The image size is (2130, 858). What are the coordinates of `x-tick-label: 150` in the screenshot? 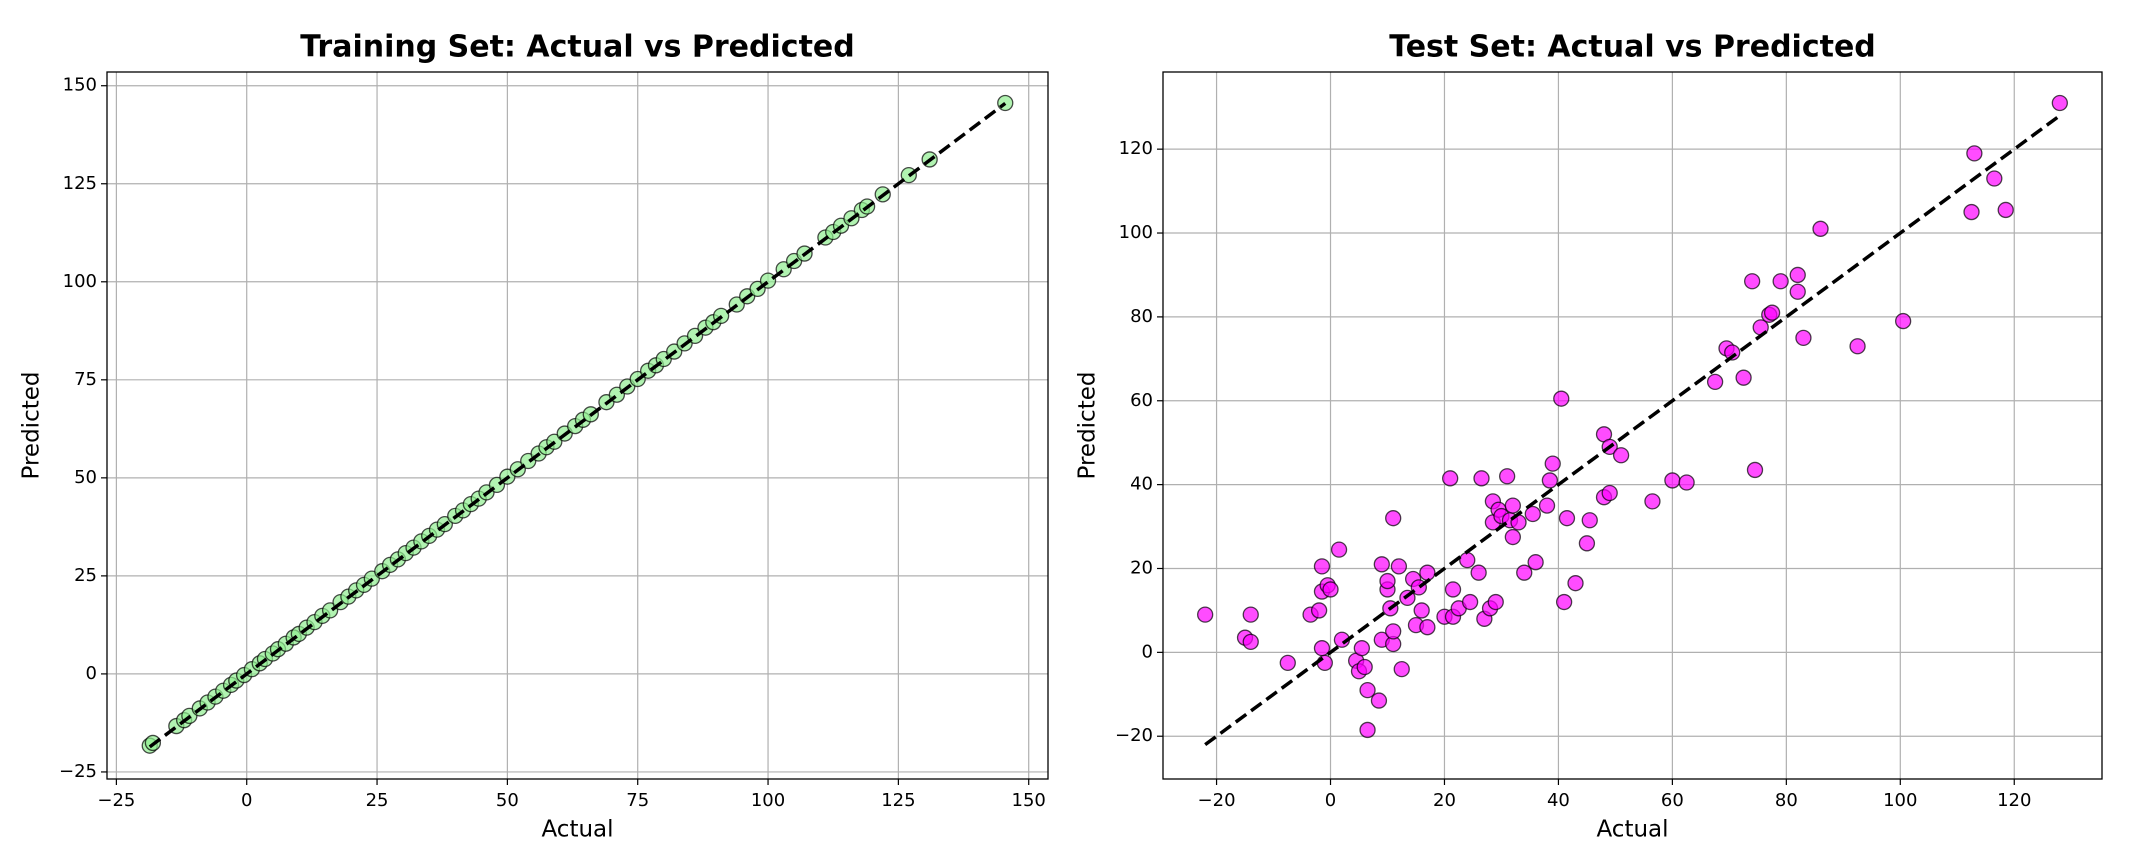 It's located at (1029, 800).